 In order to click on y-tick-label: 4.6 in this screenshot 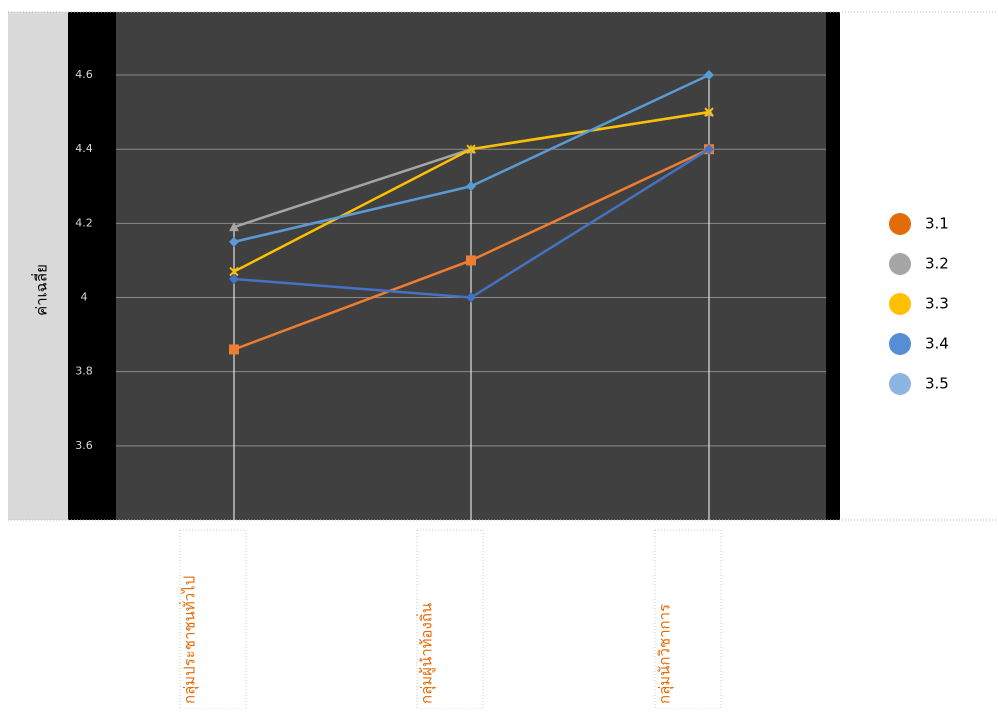, I will do `click(84, 74)`.